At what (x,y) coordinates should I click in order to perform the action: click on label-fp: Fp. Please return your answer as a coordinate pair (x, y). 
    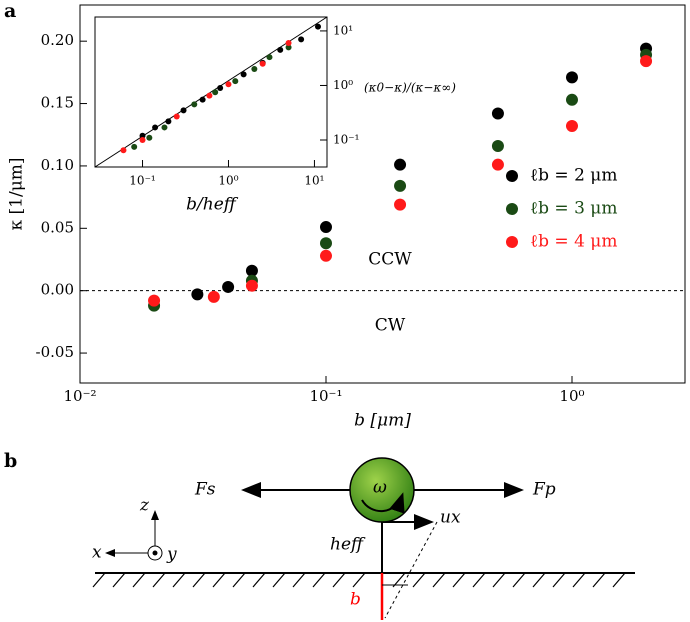
    Looking at the image, I should click on (544, 490).